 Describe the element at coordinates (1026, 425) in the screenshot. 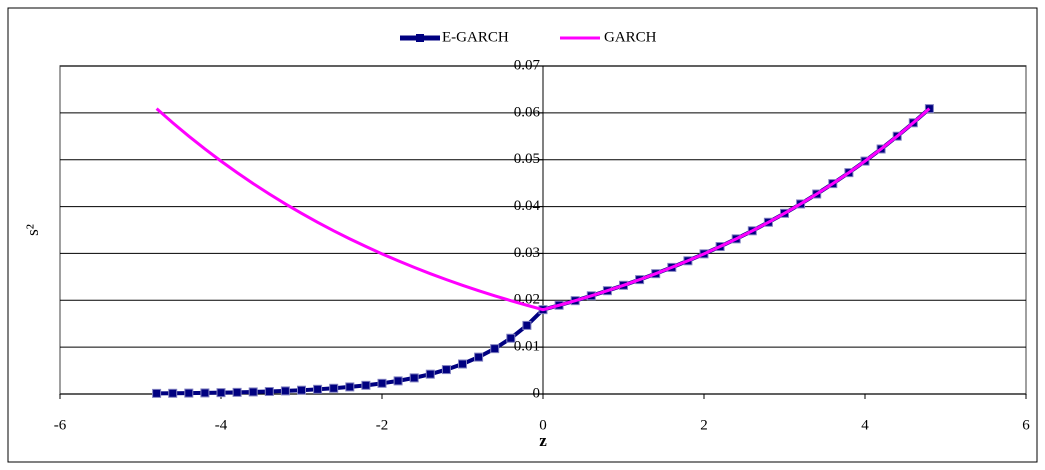

I see `x-tick-label: 6` at that location.